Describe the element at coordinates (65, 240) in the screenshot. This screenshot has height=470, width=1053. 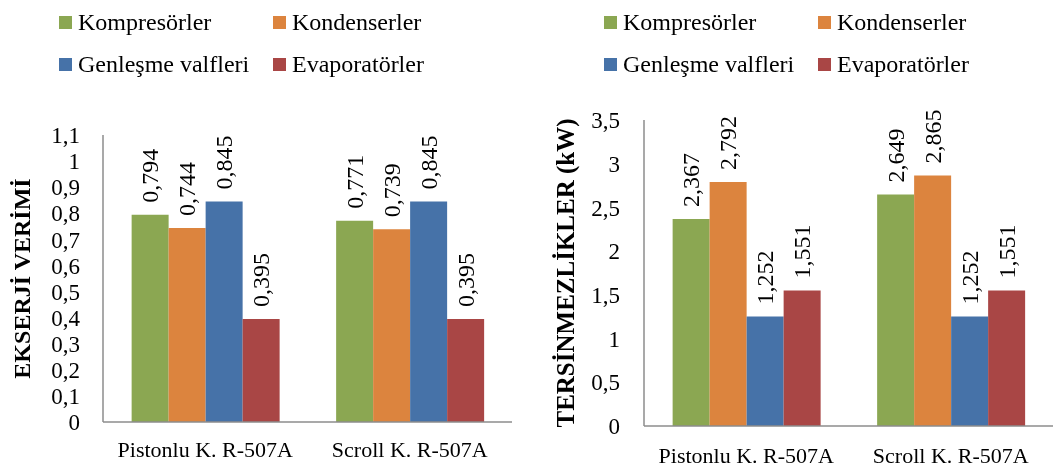
I see `y-tick-label: 0,7` at that location.